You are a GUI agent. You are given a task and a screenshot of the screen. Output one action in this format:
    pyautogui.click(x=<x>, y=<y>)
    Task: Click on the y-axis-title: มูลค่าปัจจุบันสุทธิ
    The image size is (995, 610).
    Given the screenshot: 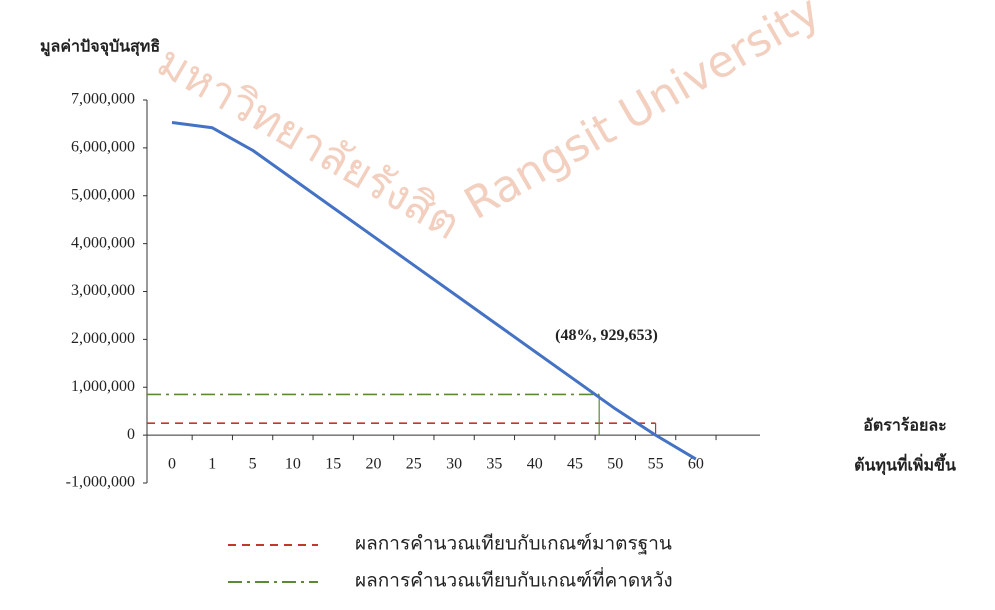 What is the action you would take?
    pyautogui.click(x=100, y=48)
    